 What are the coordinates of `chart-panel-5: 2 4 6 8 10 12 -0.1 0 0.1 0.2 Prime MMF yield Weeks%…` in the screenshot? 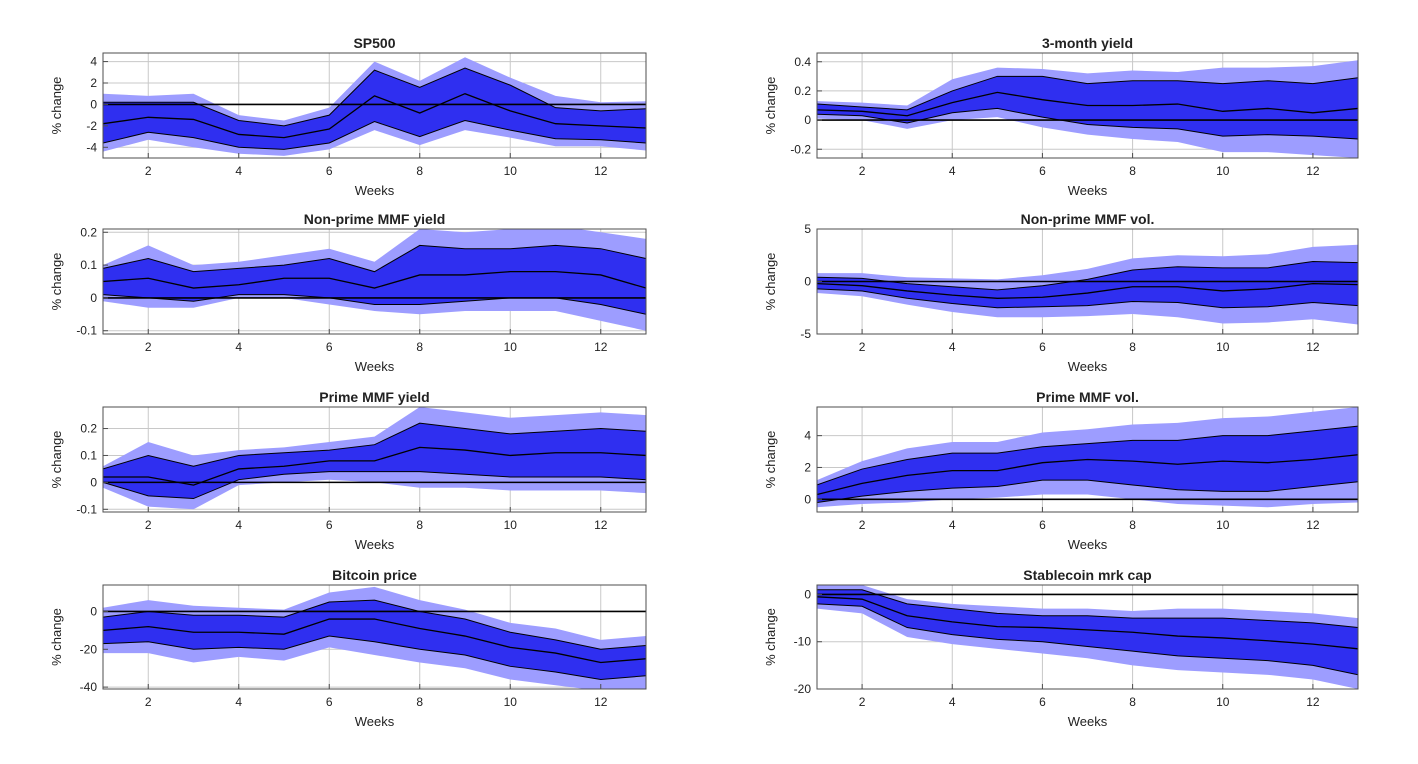 It's located at (348, 470).